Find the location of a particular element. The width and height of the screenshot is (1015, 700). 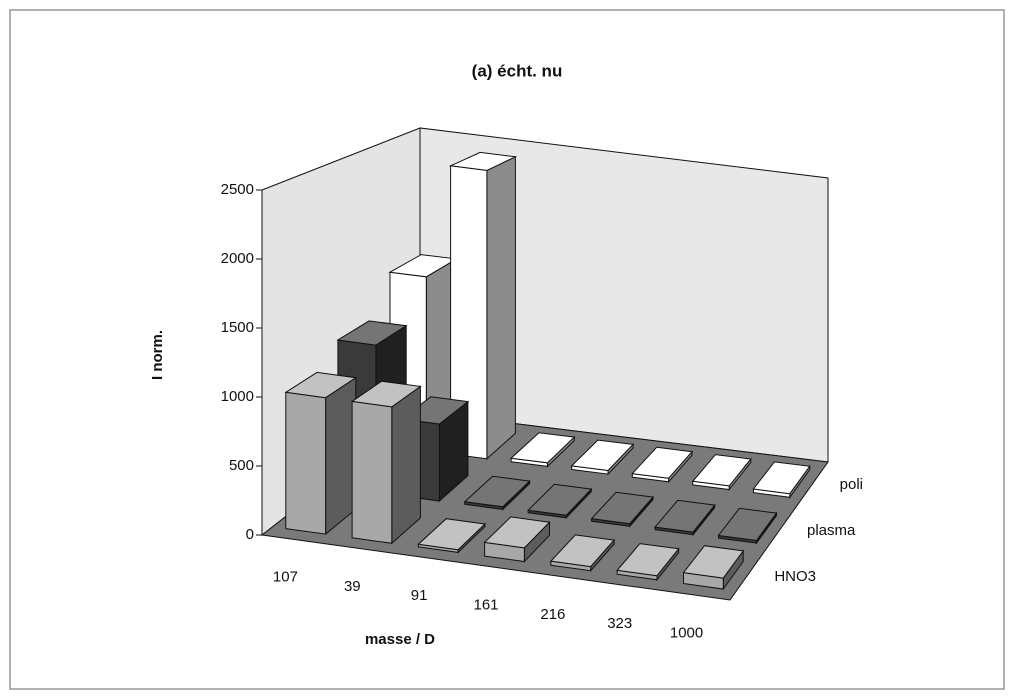

y-tick-label: 0 is located at coordinates (250, 534).